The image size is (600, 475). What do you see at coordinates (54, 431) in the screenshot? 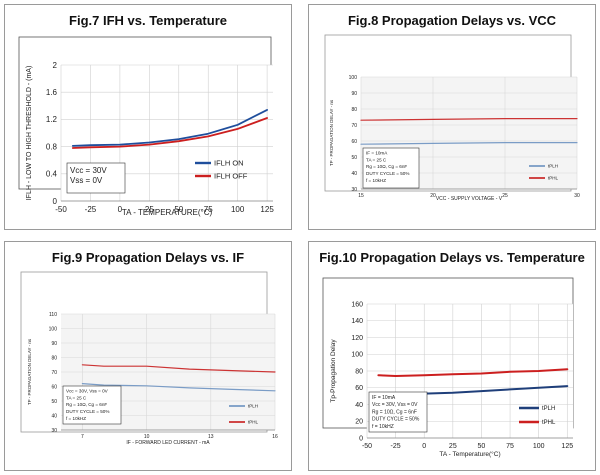
I see `y-tick-label: 30` at bounding box center [54, 431].